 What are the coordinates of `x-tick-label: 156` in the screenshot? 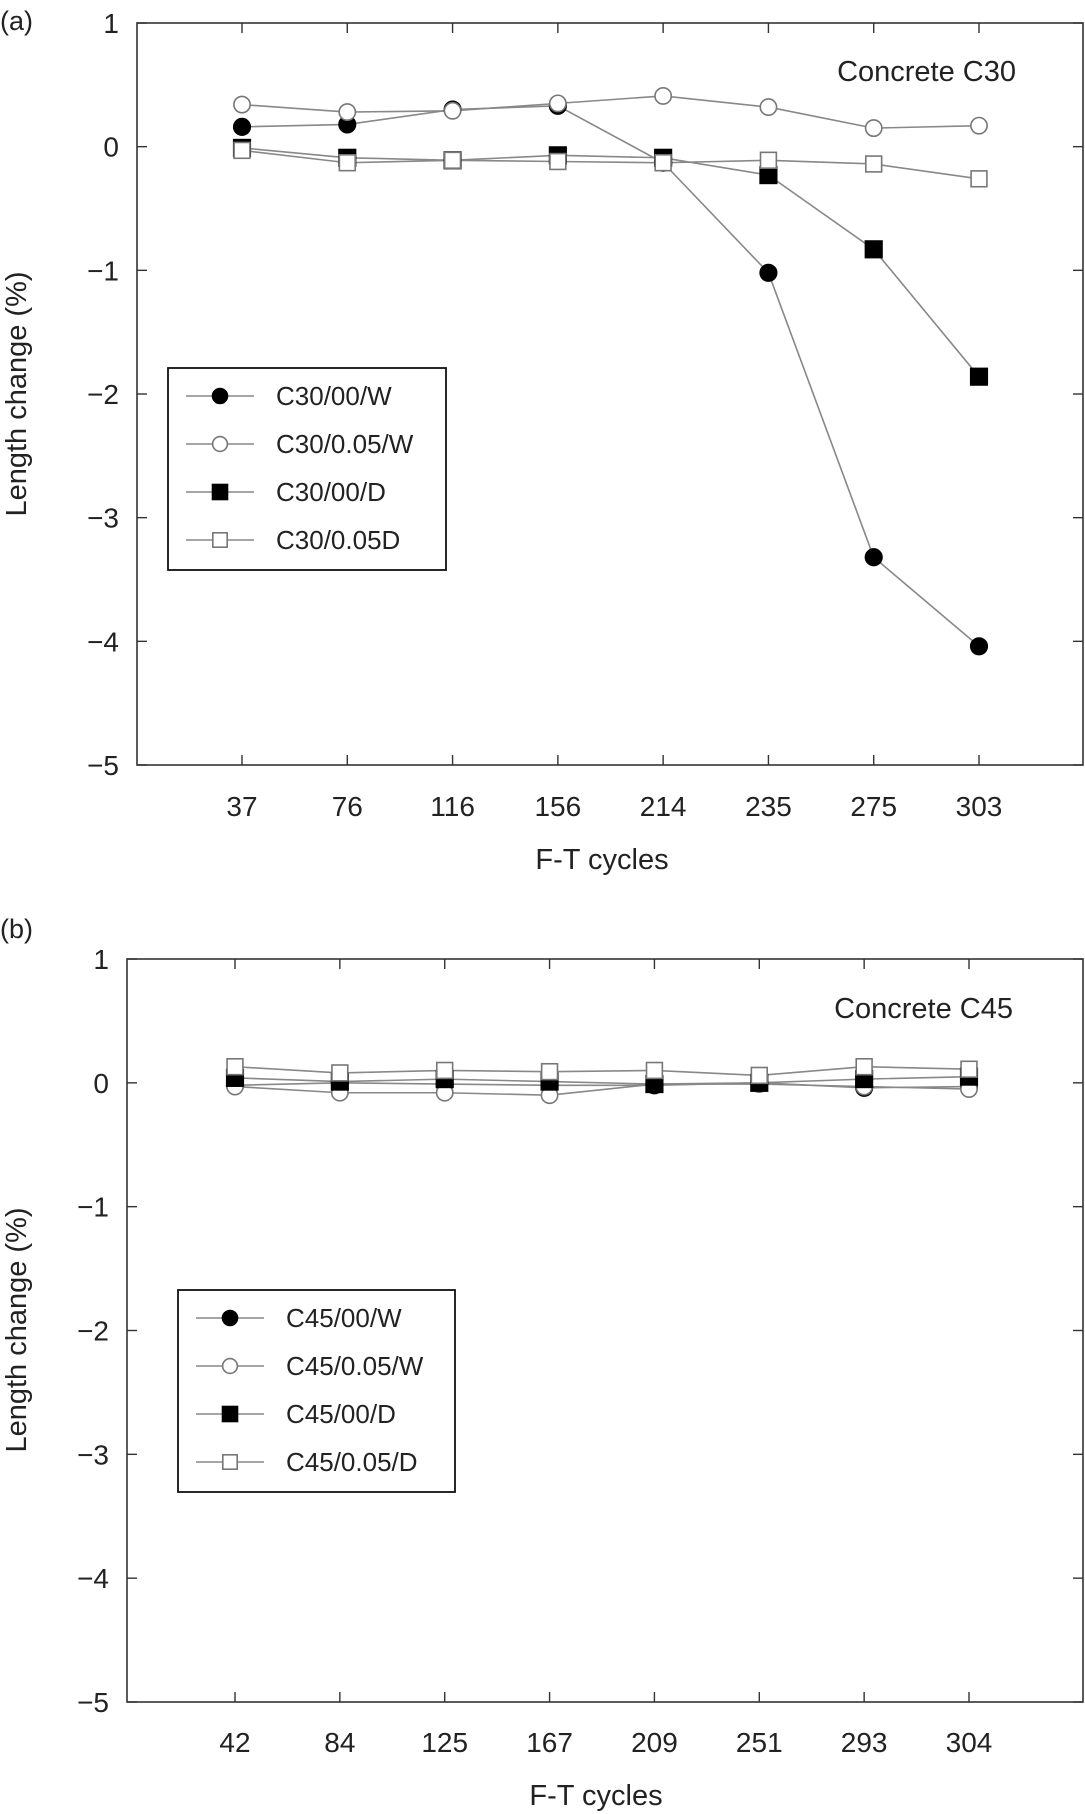 It's located at (557, 806).